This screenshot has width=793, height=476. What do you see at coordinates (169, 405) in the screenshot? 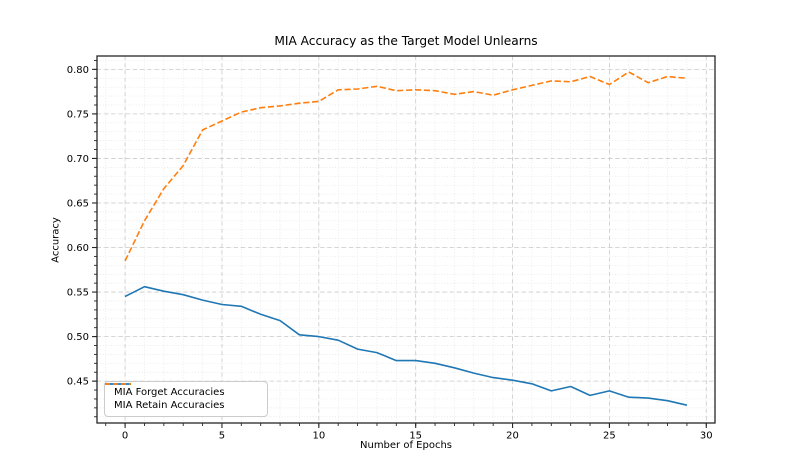
I see `legend-label-retain: MIA Retain Accuracies` at bounding box center [169, 405].